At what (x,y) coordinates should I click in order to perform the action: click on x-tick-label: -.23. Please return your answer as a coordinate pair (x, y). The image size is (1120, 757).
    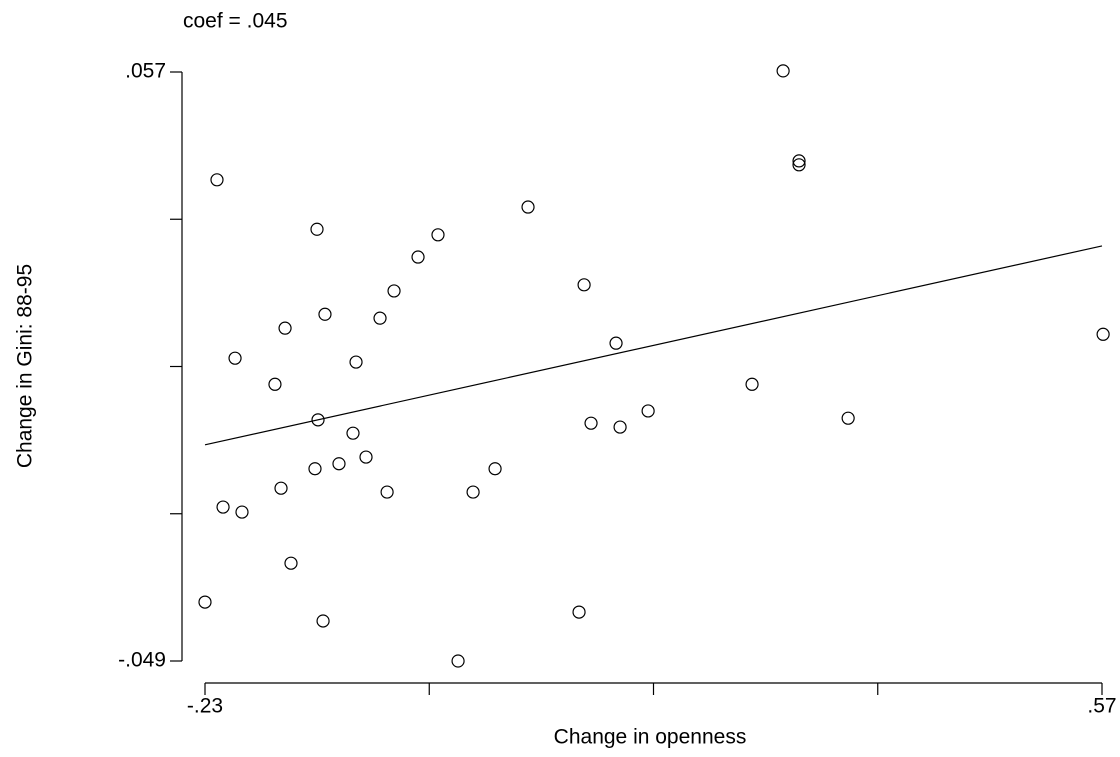
    Looking at the image, I should click on (205, 706).